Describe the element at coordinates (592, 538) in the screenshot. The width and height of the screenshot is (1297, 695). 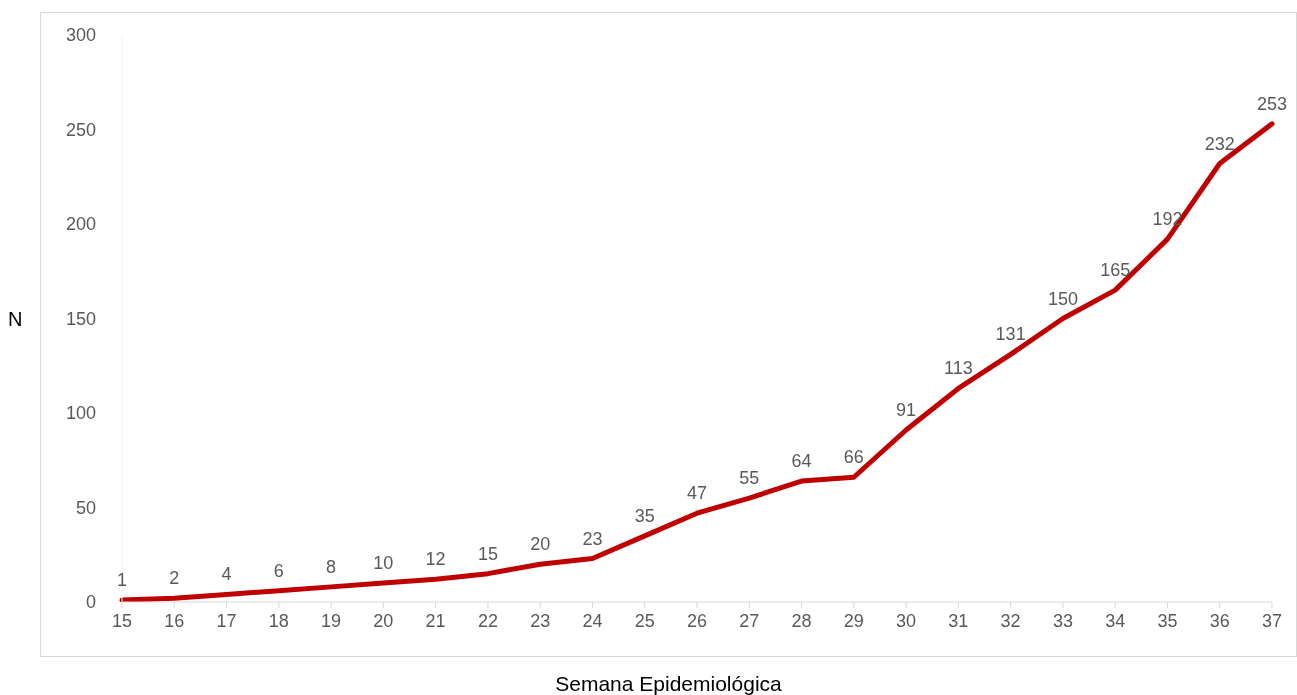
I see `data-label: 23` at that location.